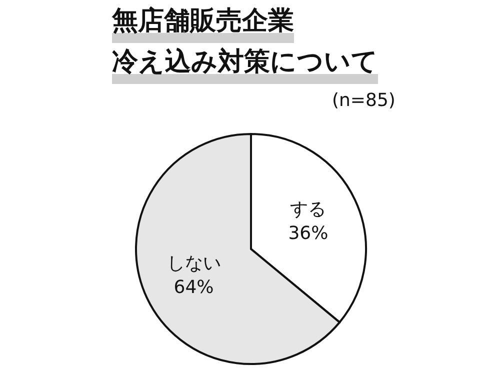 The width and height of the screenshot is (500, 375). I want to click on text: (n=85), so click(364, 100).